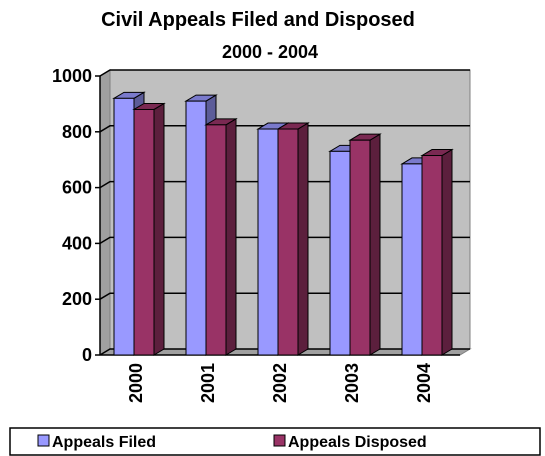 Image resolution: width=545 pixels, height=456 pixels. What do you see at coordinates (77, 188) in the screenshot?
I see `y-tick-label: 600` at bounding box center [77, 188].